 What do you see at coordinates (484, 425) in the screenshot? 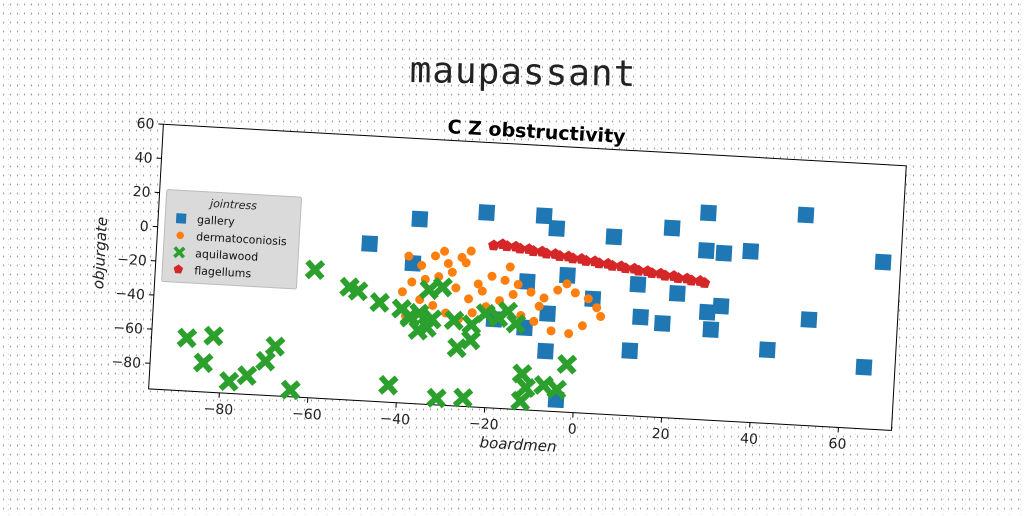
I see `x-tick-label: −20` at bounding box center [484, 425].